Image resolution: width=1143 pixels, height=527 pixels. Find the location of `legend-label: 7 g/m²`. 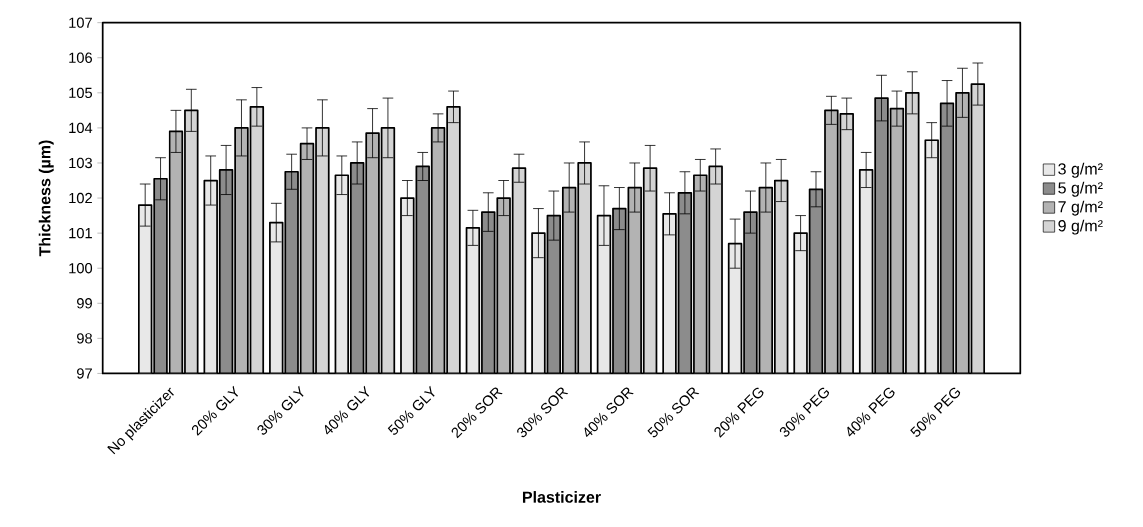

legend-label: 7 g/m² is located at coordinates (1080, 208).